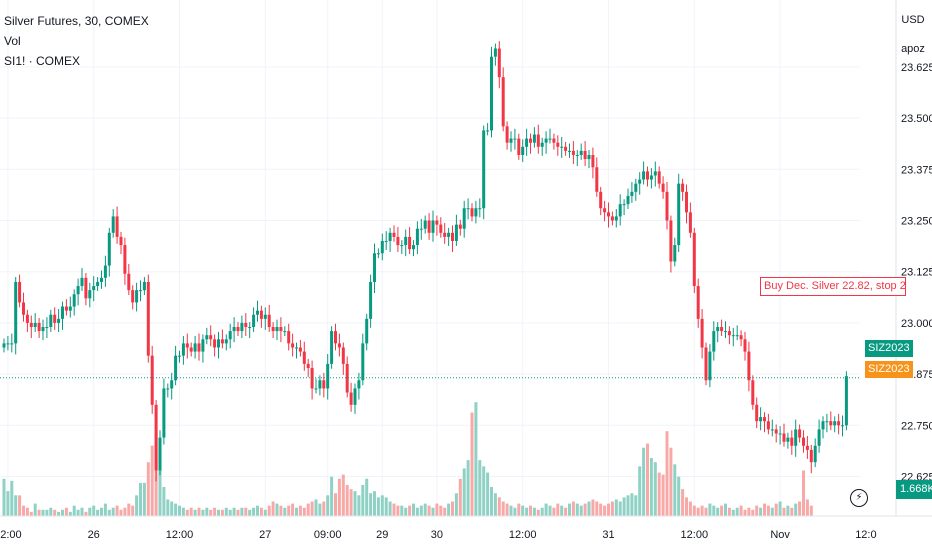 This screenshot has height=555, width=932. Describe the element at coordinates (833, 286) in the screenshot. I see `trade-annotation: Buy Dec. Silver 22.82, stop 2175, tgt 2` at that location.